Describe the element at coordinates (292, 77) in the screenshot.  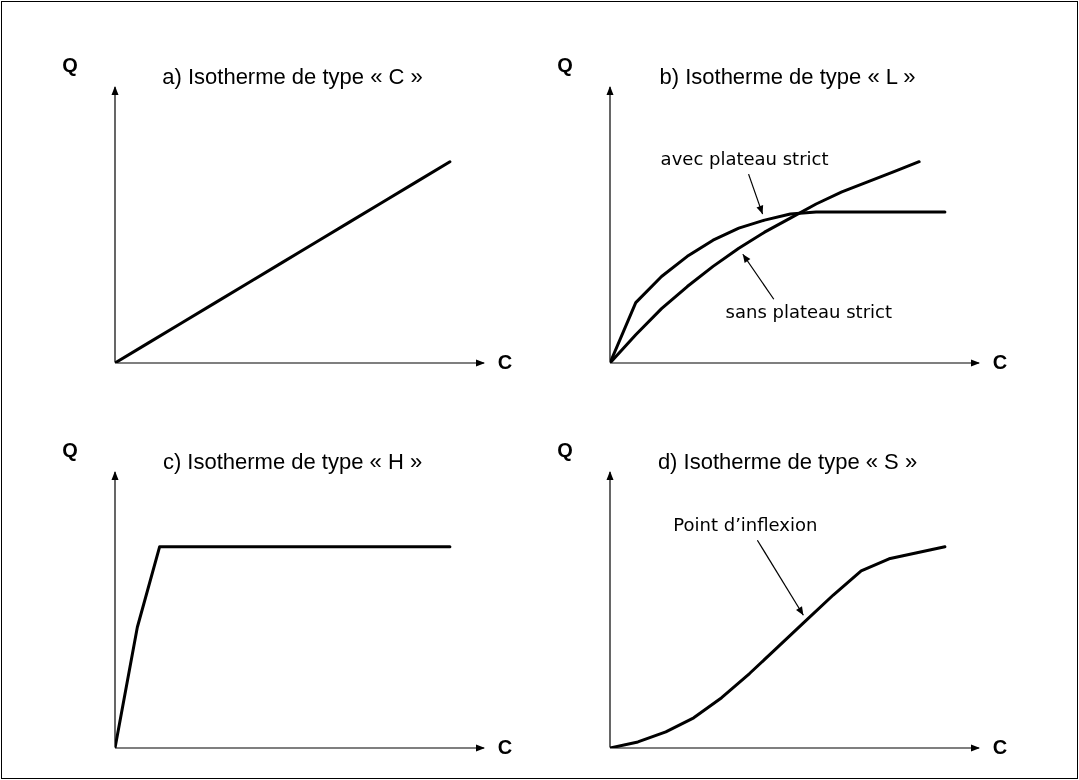
I see `chart-title: a) Isotherme de type « C »` at that location.